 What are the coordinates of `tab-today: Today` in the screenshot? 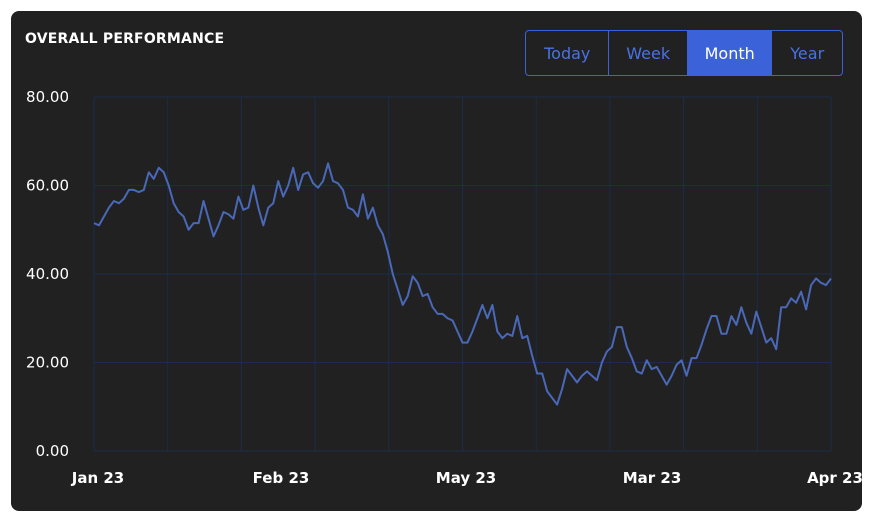 It's located at (568, 53).